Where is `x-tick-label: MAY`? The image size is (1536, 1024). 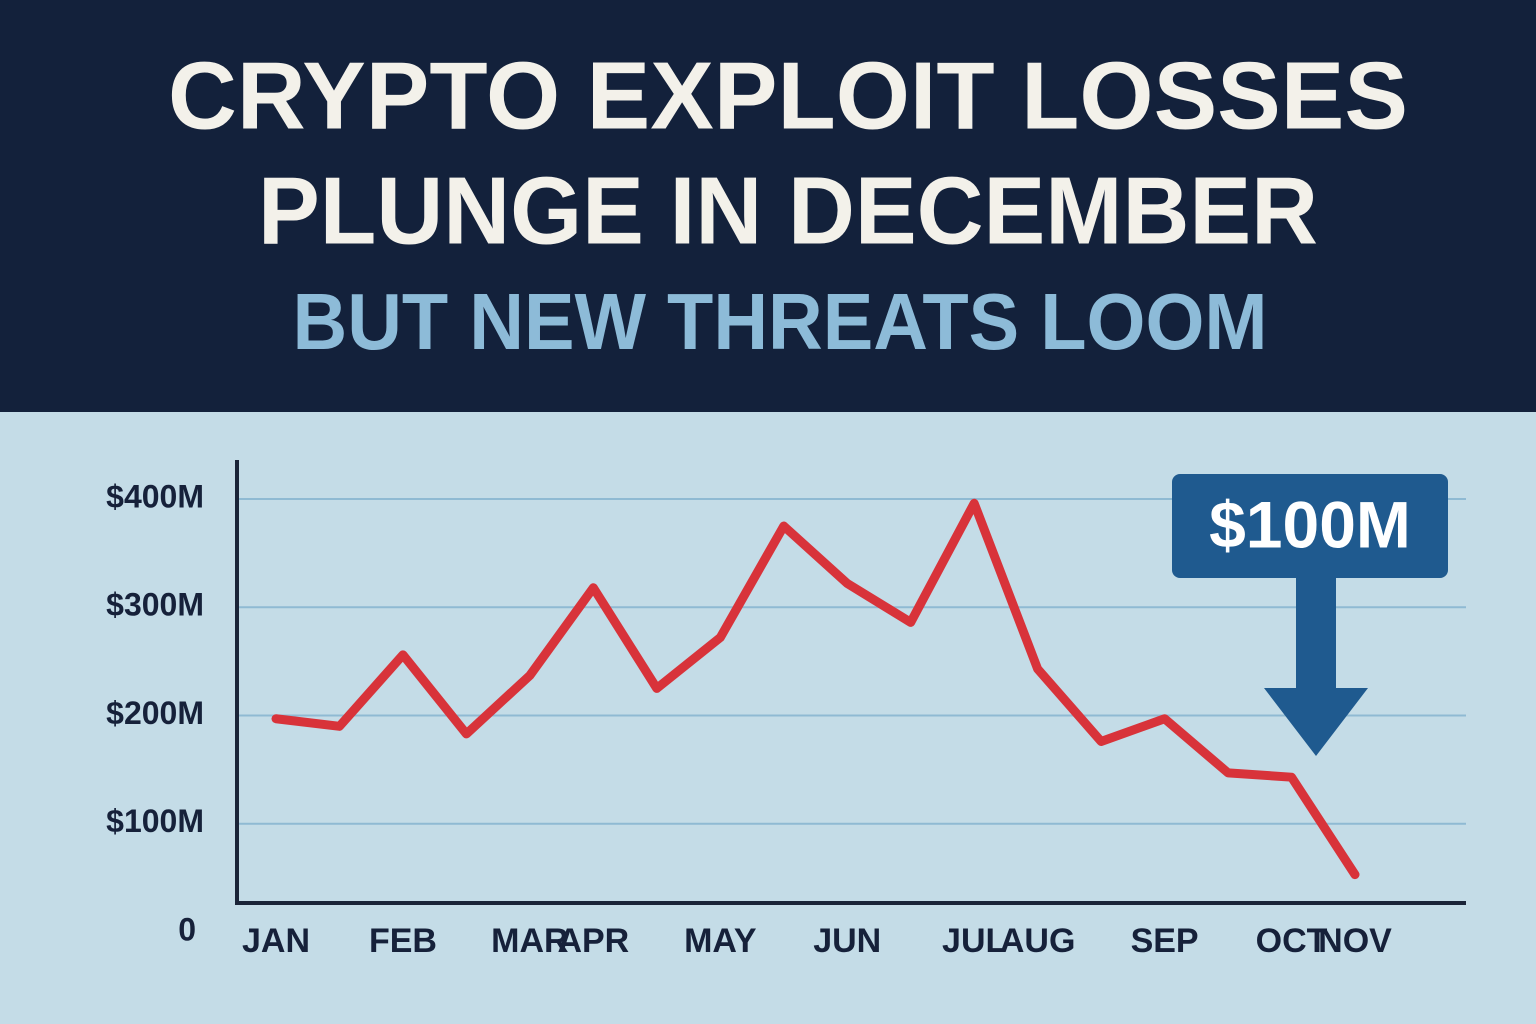 x-tick-label: MAY is located at coordinates (720, 941).